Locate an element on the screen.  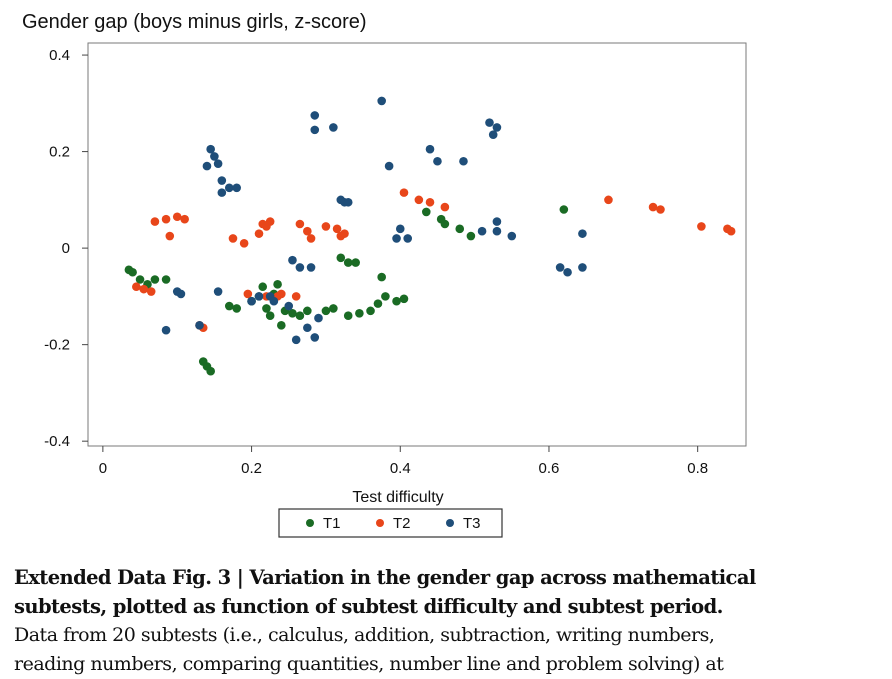
chart-title: Gender gap (boys minus girls, z-score) is located at coordinates (194, 22).